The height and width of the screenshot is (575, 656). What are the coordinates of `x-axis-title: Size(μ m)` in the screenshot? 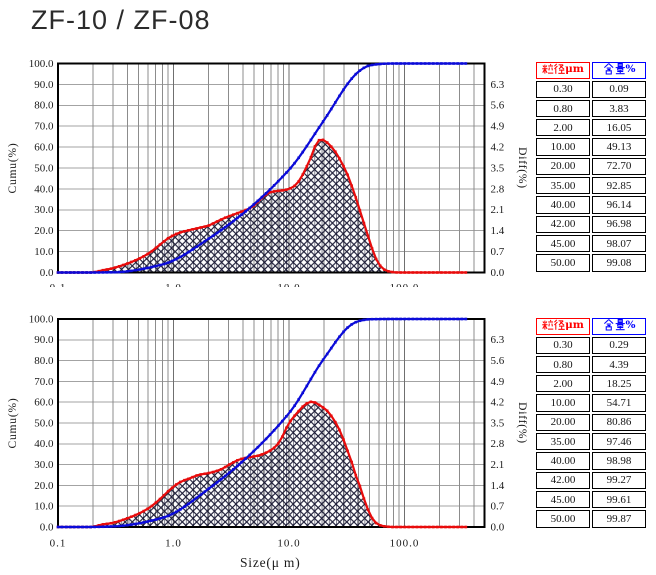 It's located at (270, 562).